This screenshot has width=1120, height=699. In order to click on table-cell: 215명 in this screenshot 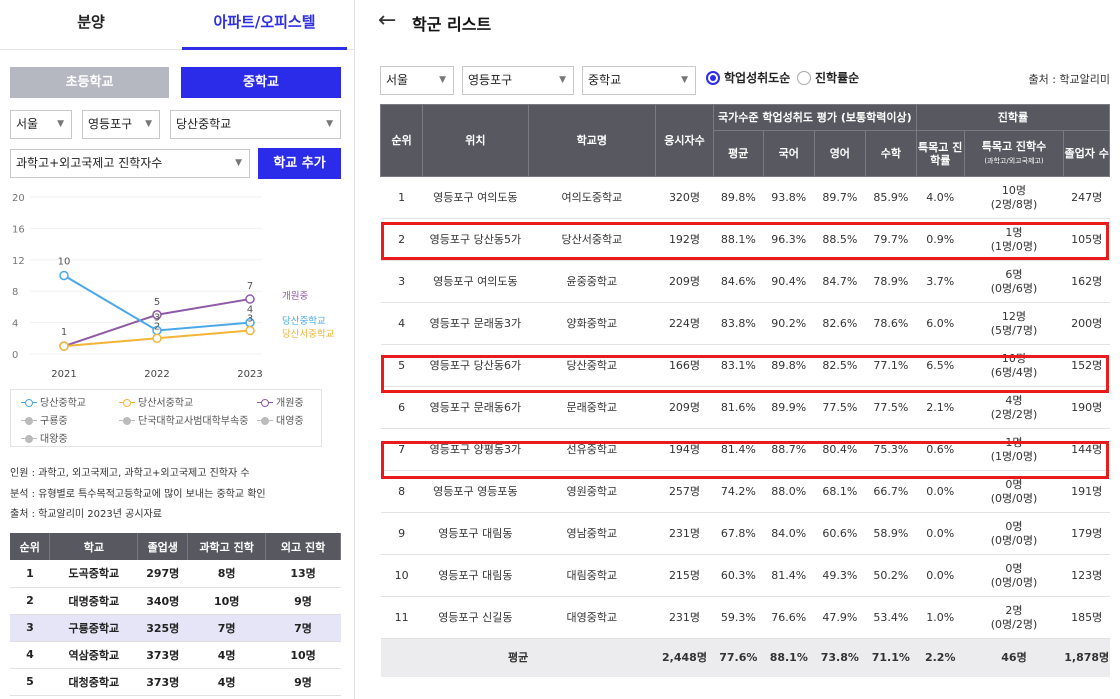, I will do `click(684, 575)`.